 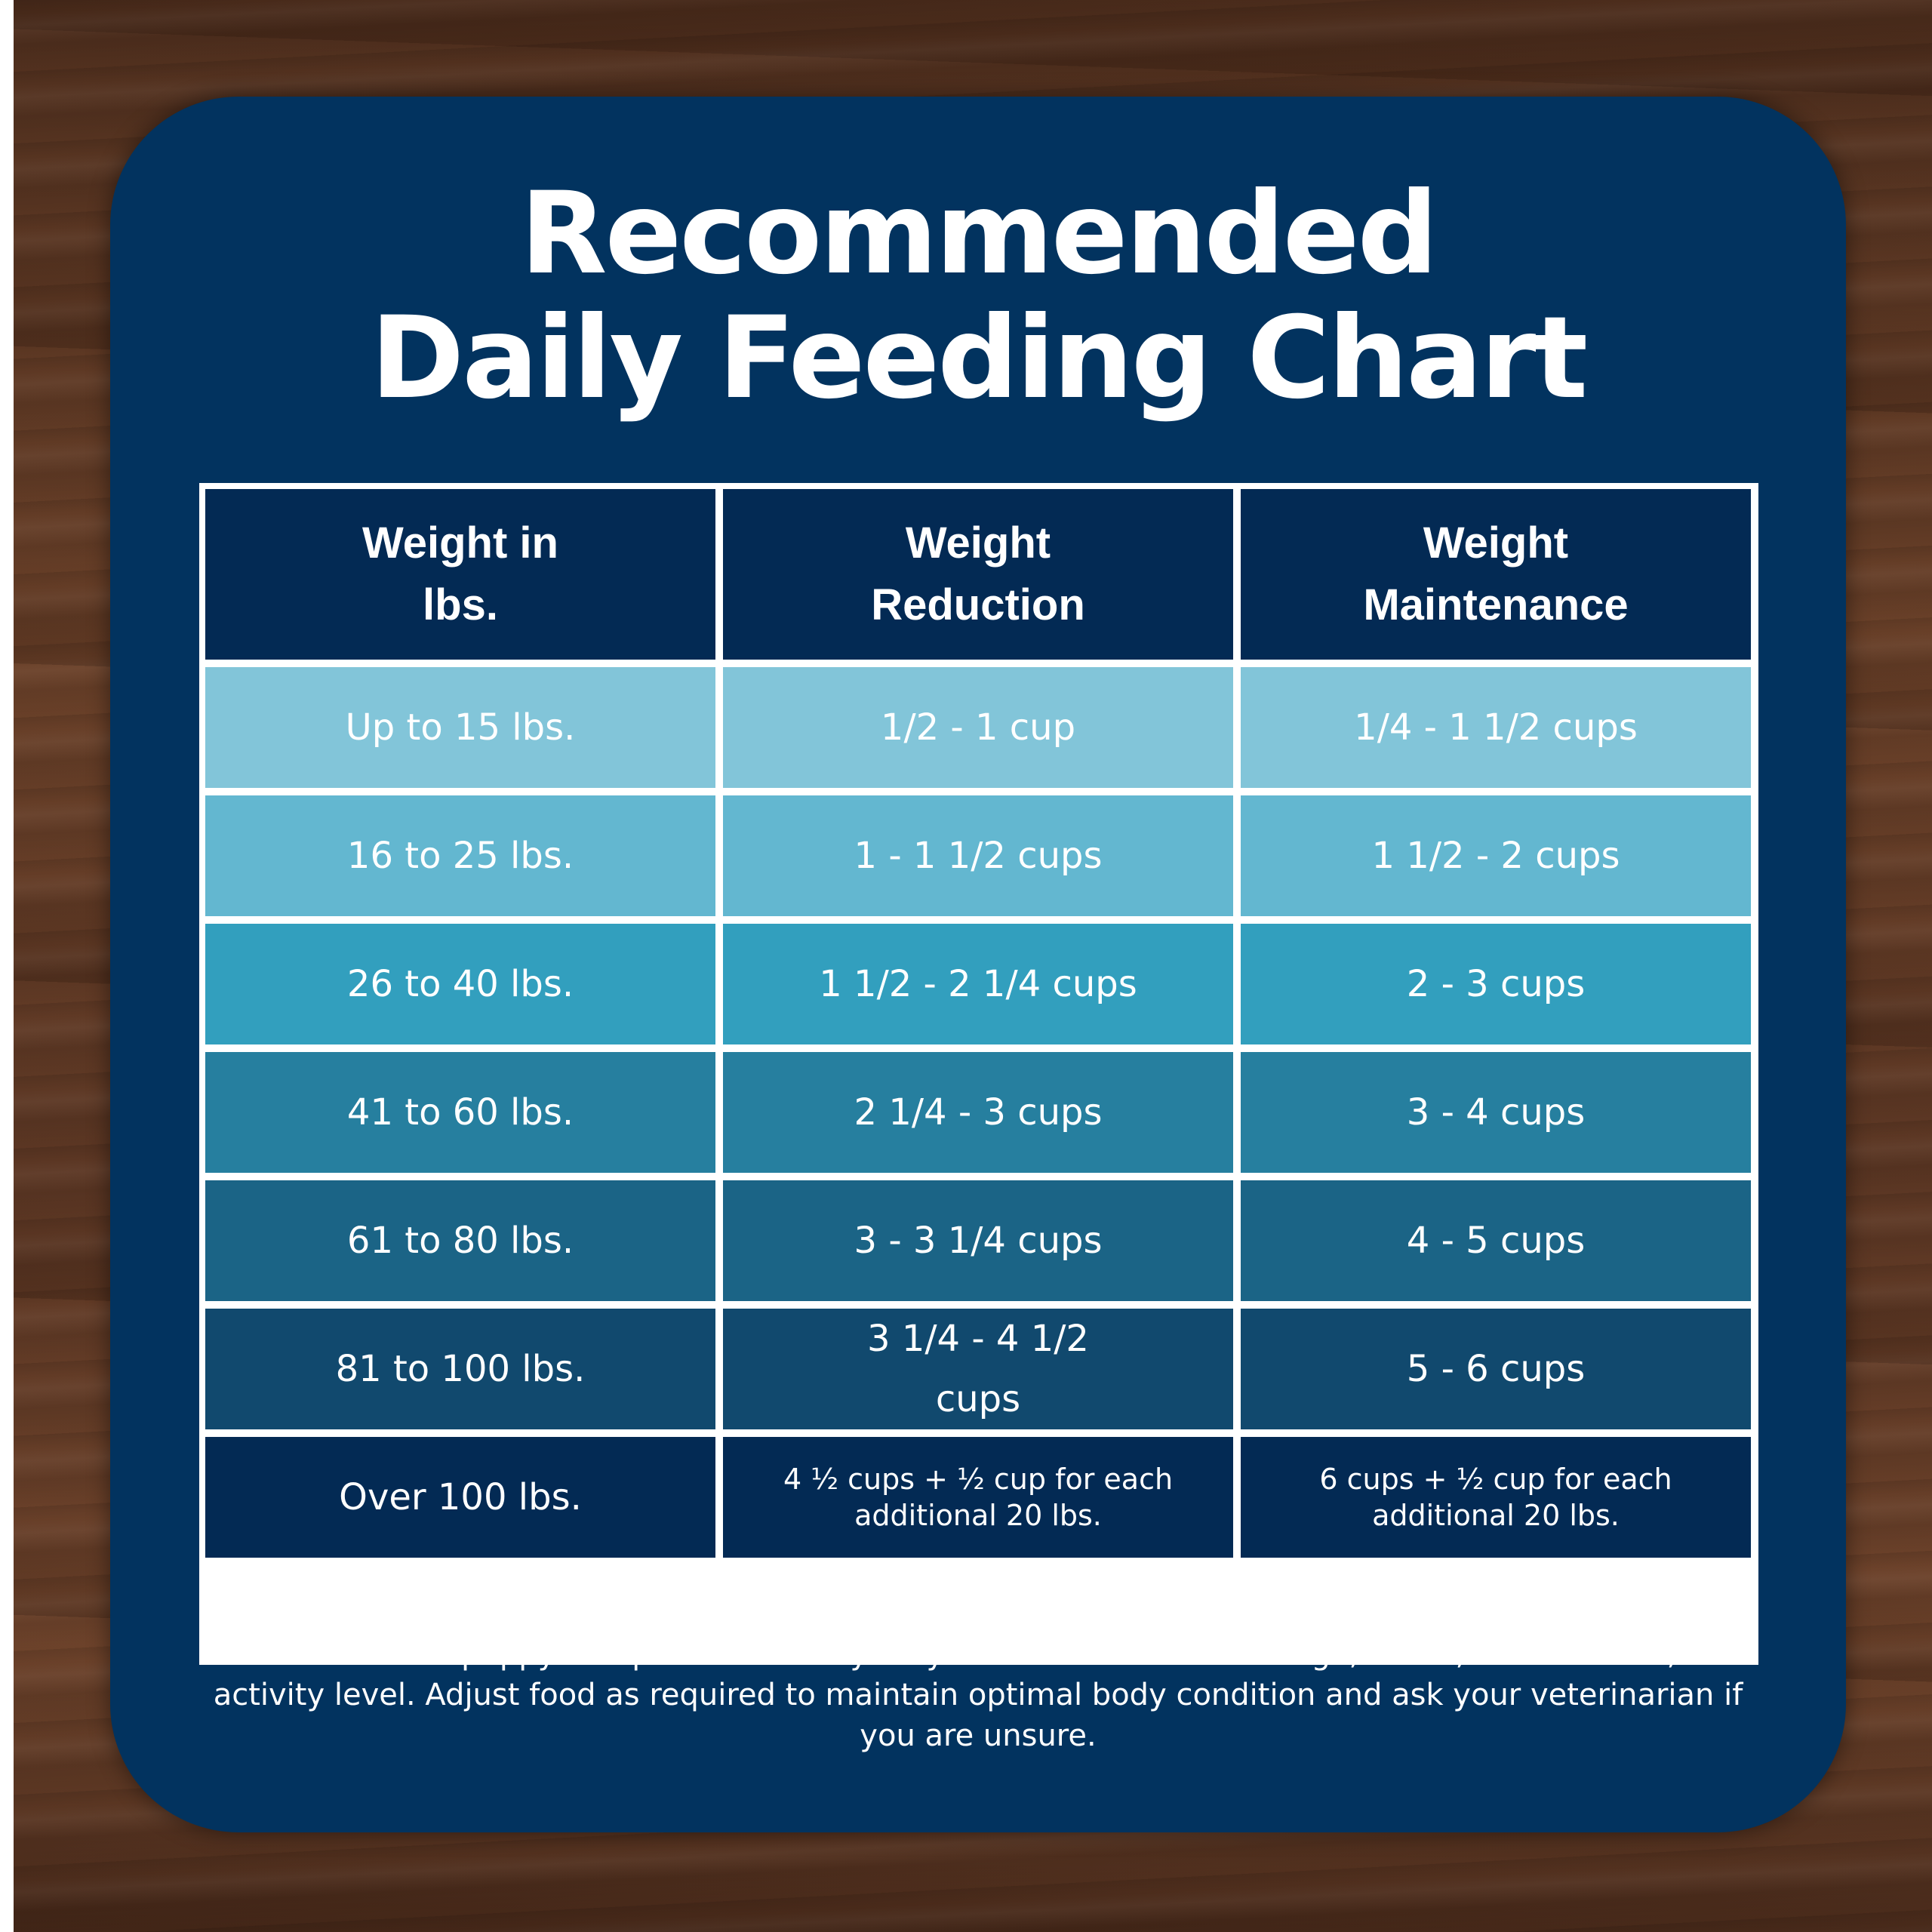 What do you see at coordinates (978, 1112) in the screenshot?
I see `cell-reduction: 2 1/4 - 3 cups` at bounding box center [978, 1112].